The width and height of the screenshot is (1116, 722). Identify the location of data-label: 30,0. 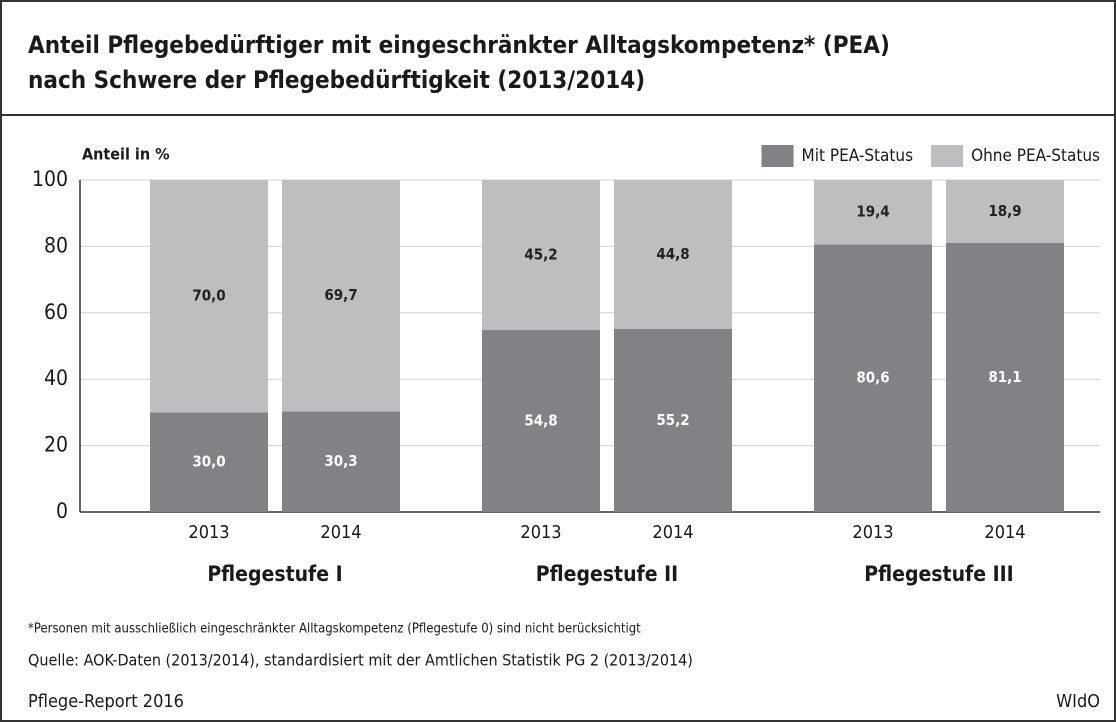
(208, 462).